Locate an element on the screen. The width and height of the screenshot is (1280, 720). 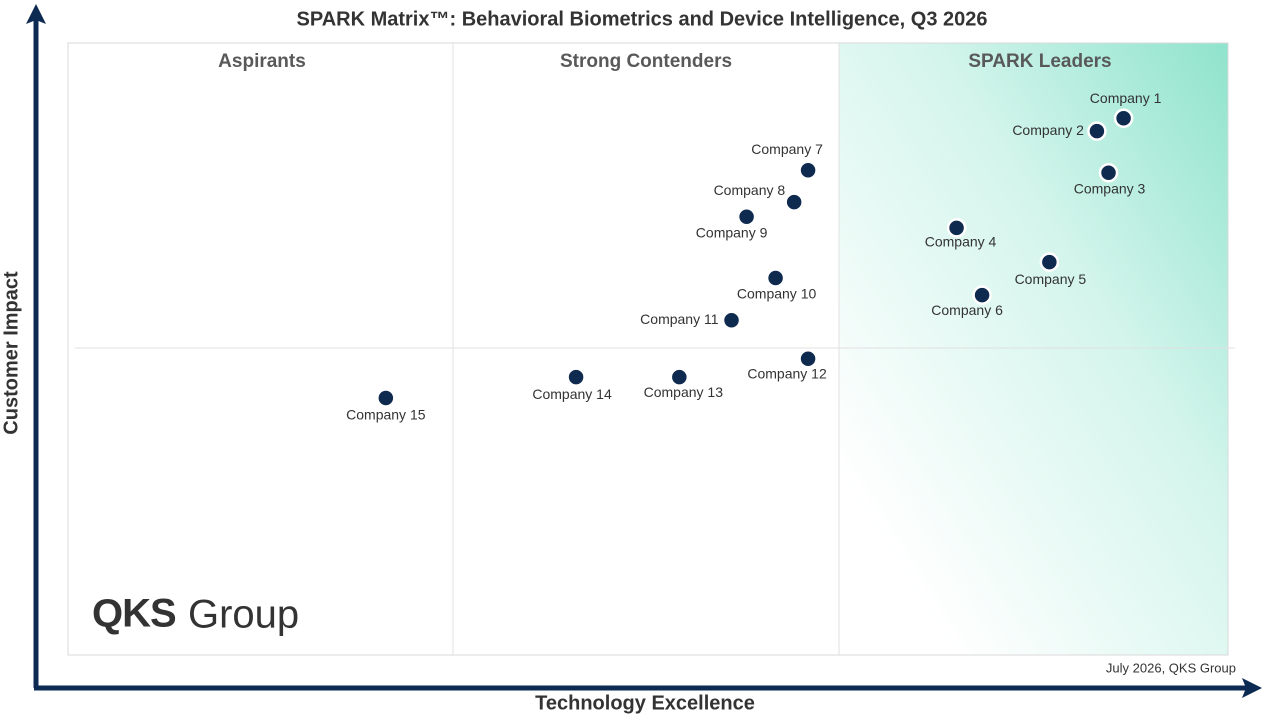
source-note: July 2026, QKS Group is located at coordinates (1171, 667).